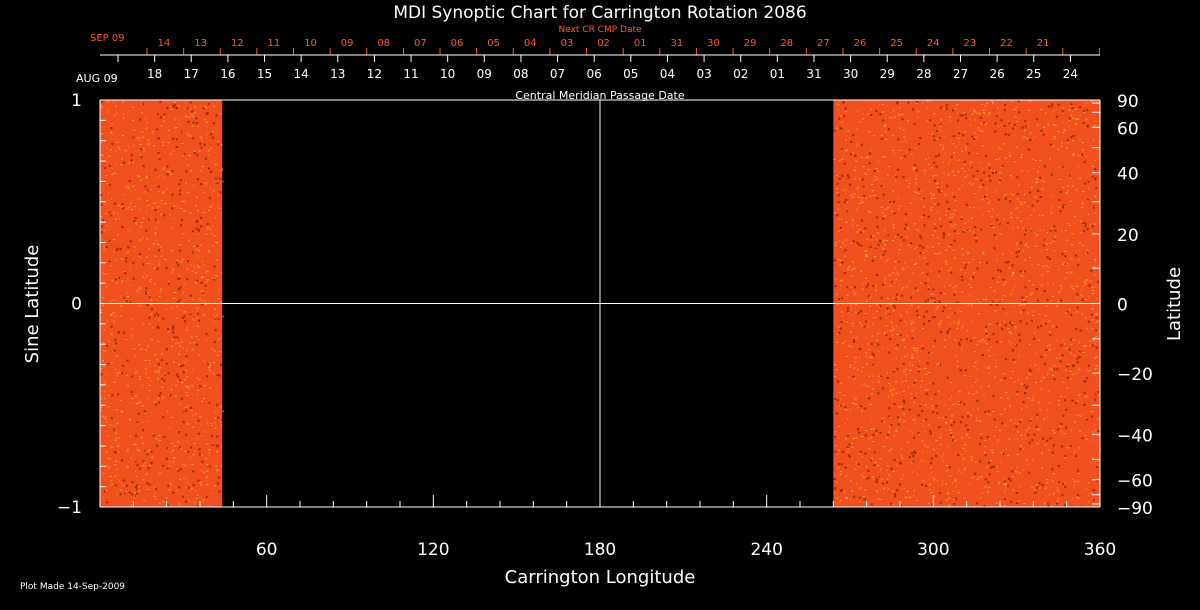 The width and height of the screenshot is (1200, 610). I want to click on y-axis-left-label: Sine Latitude, so click(32, 304).